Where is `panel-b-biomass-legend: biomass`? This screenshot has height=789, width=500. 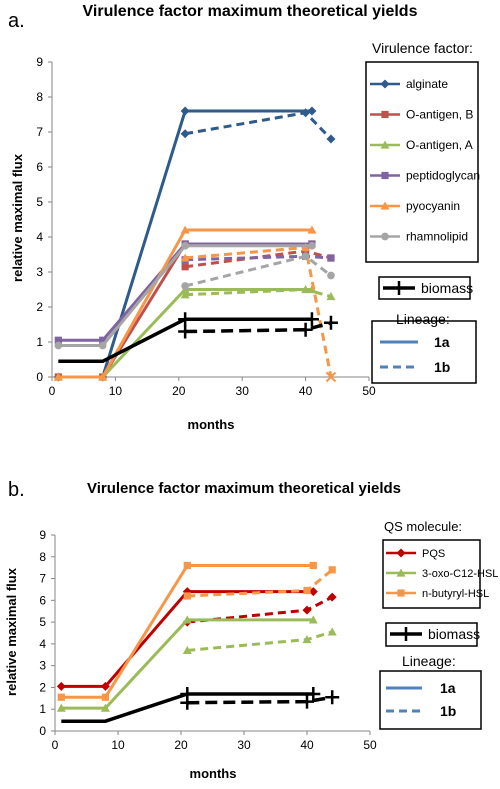 panel-b-biomass-legend: biomass is located at coordinates (432, 634).